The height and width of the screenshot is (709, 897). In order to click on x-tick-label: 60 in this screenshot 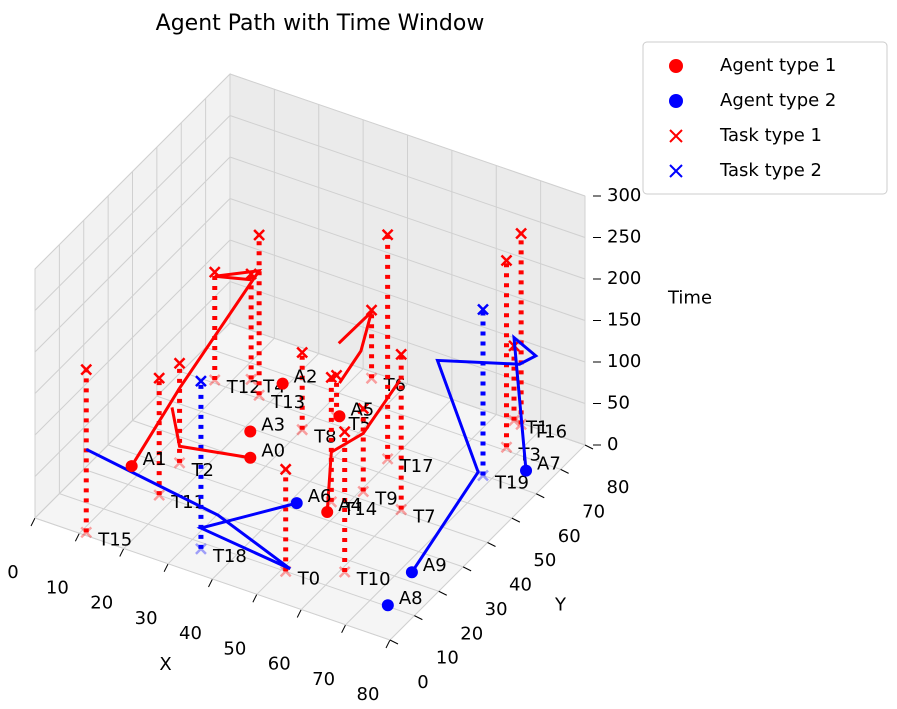, I will do `click(279, 664)`.